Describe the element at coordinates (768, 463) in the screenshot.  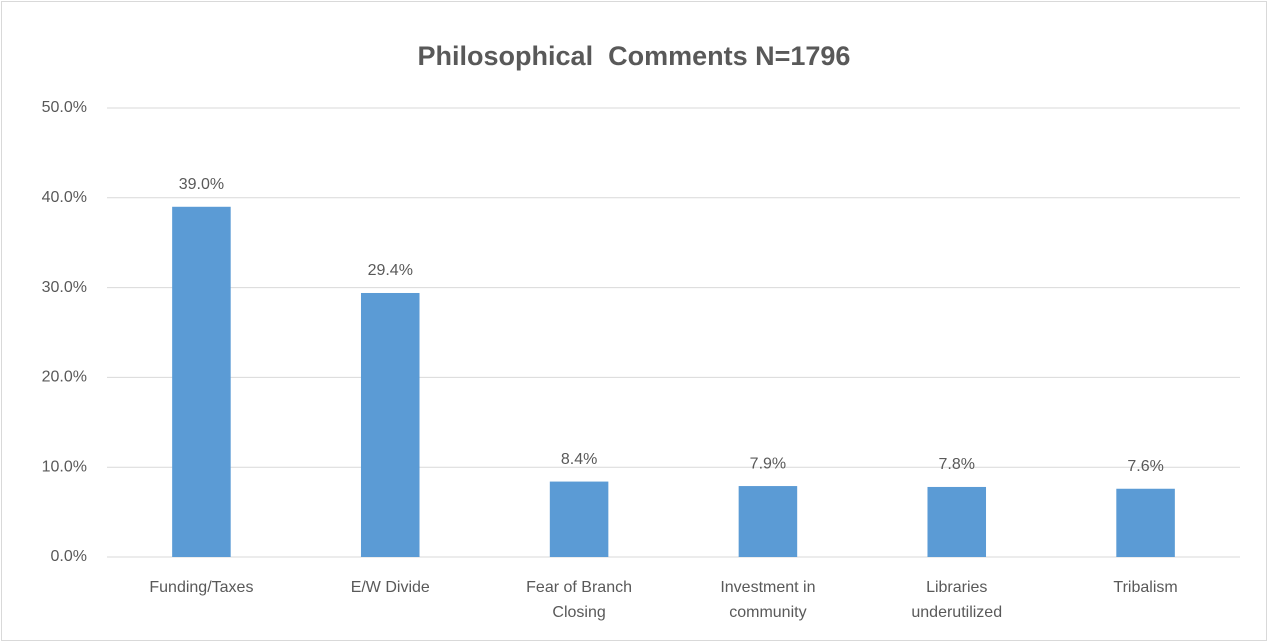
I see `data-label: 7.9%` at that location.